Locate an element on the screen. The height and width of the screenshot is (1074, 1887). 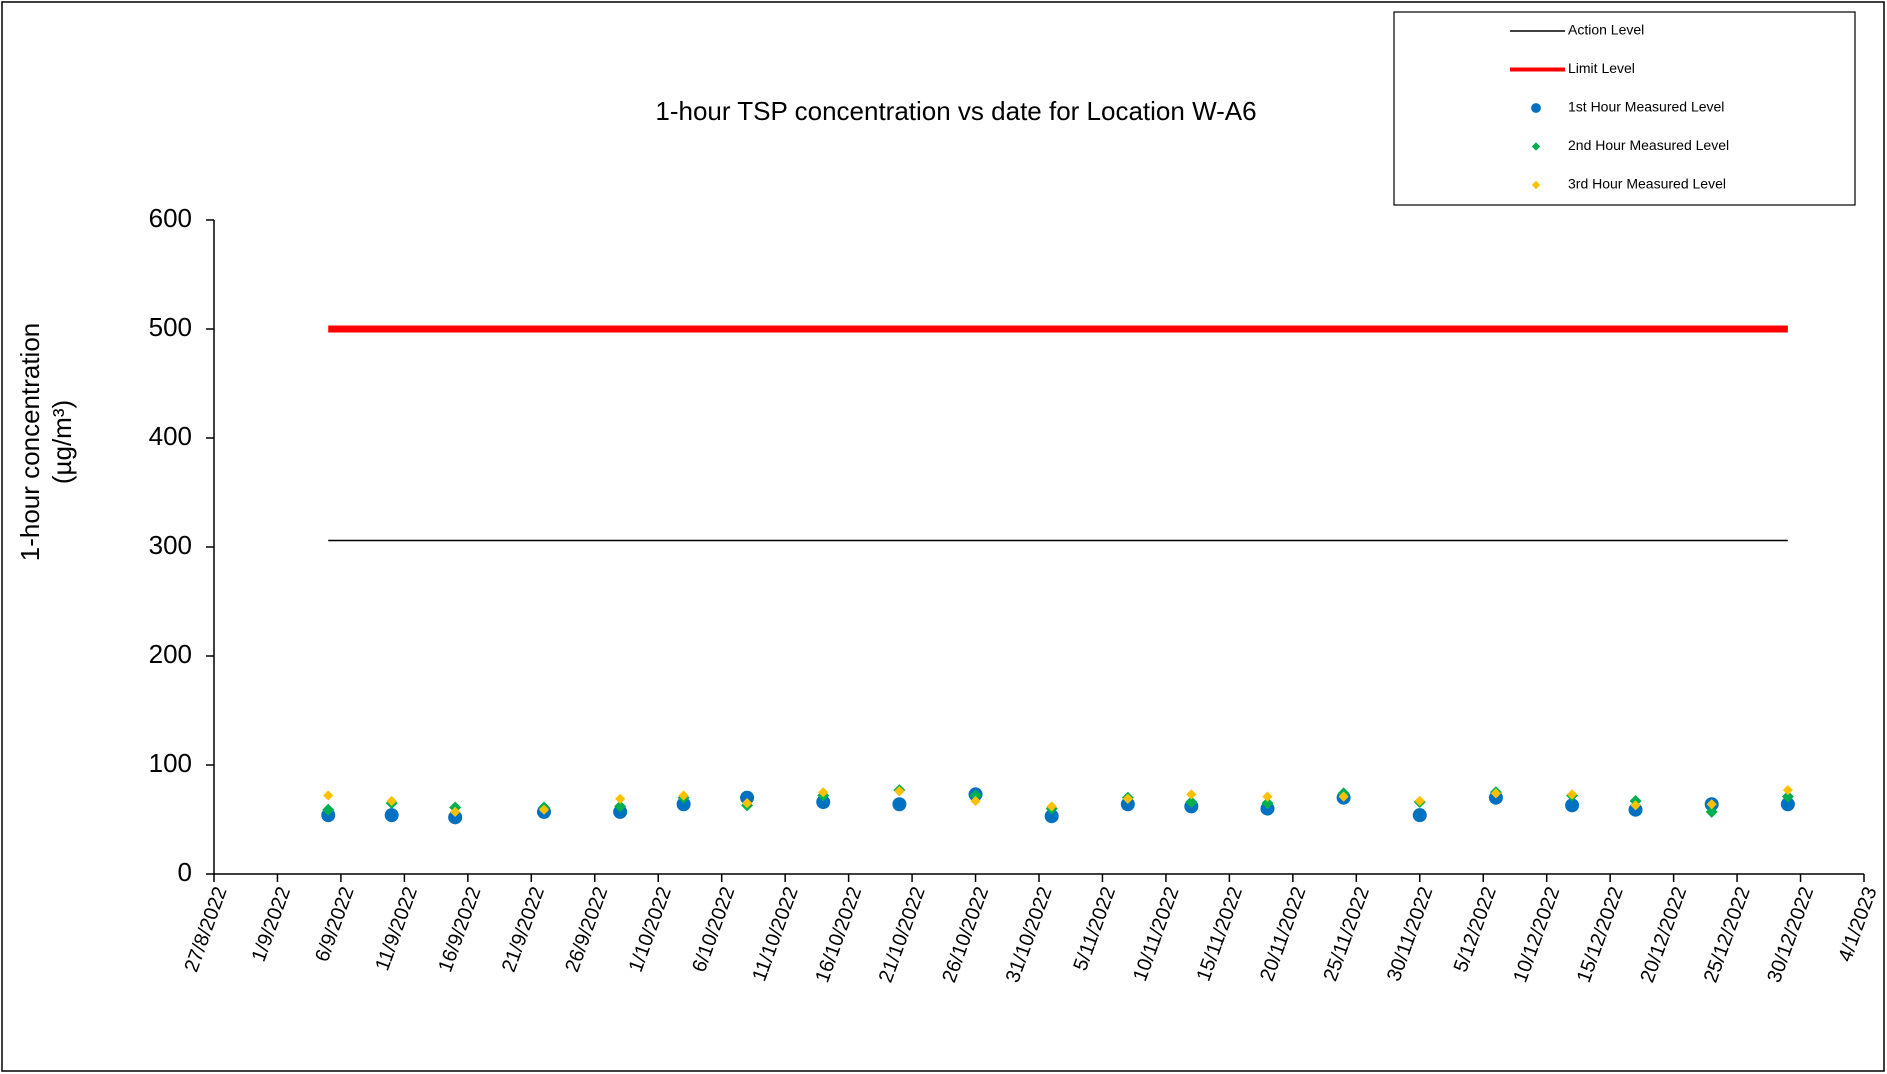
y-tick-label: 300 is located at coordinates (170, 545).